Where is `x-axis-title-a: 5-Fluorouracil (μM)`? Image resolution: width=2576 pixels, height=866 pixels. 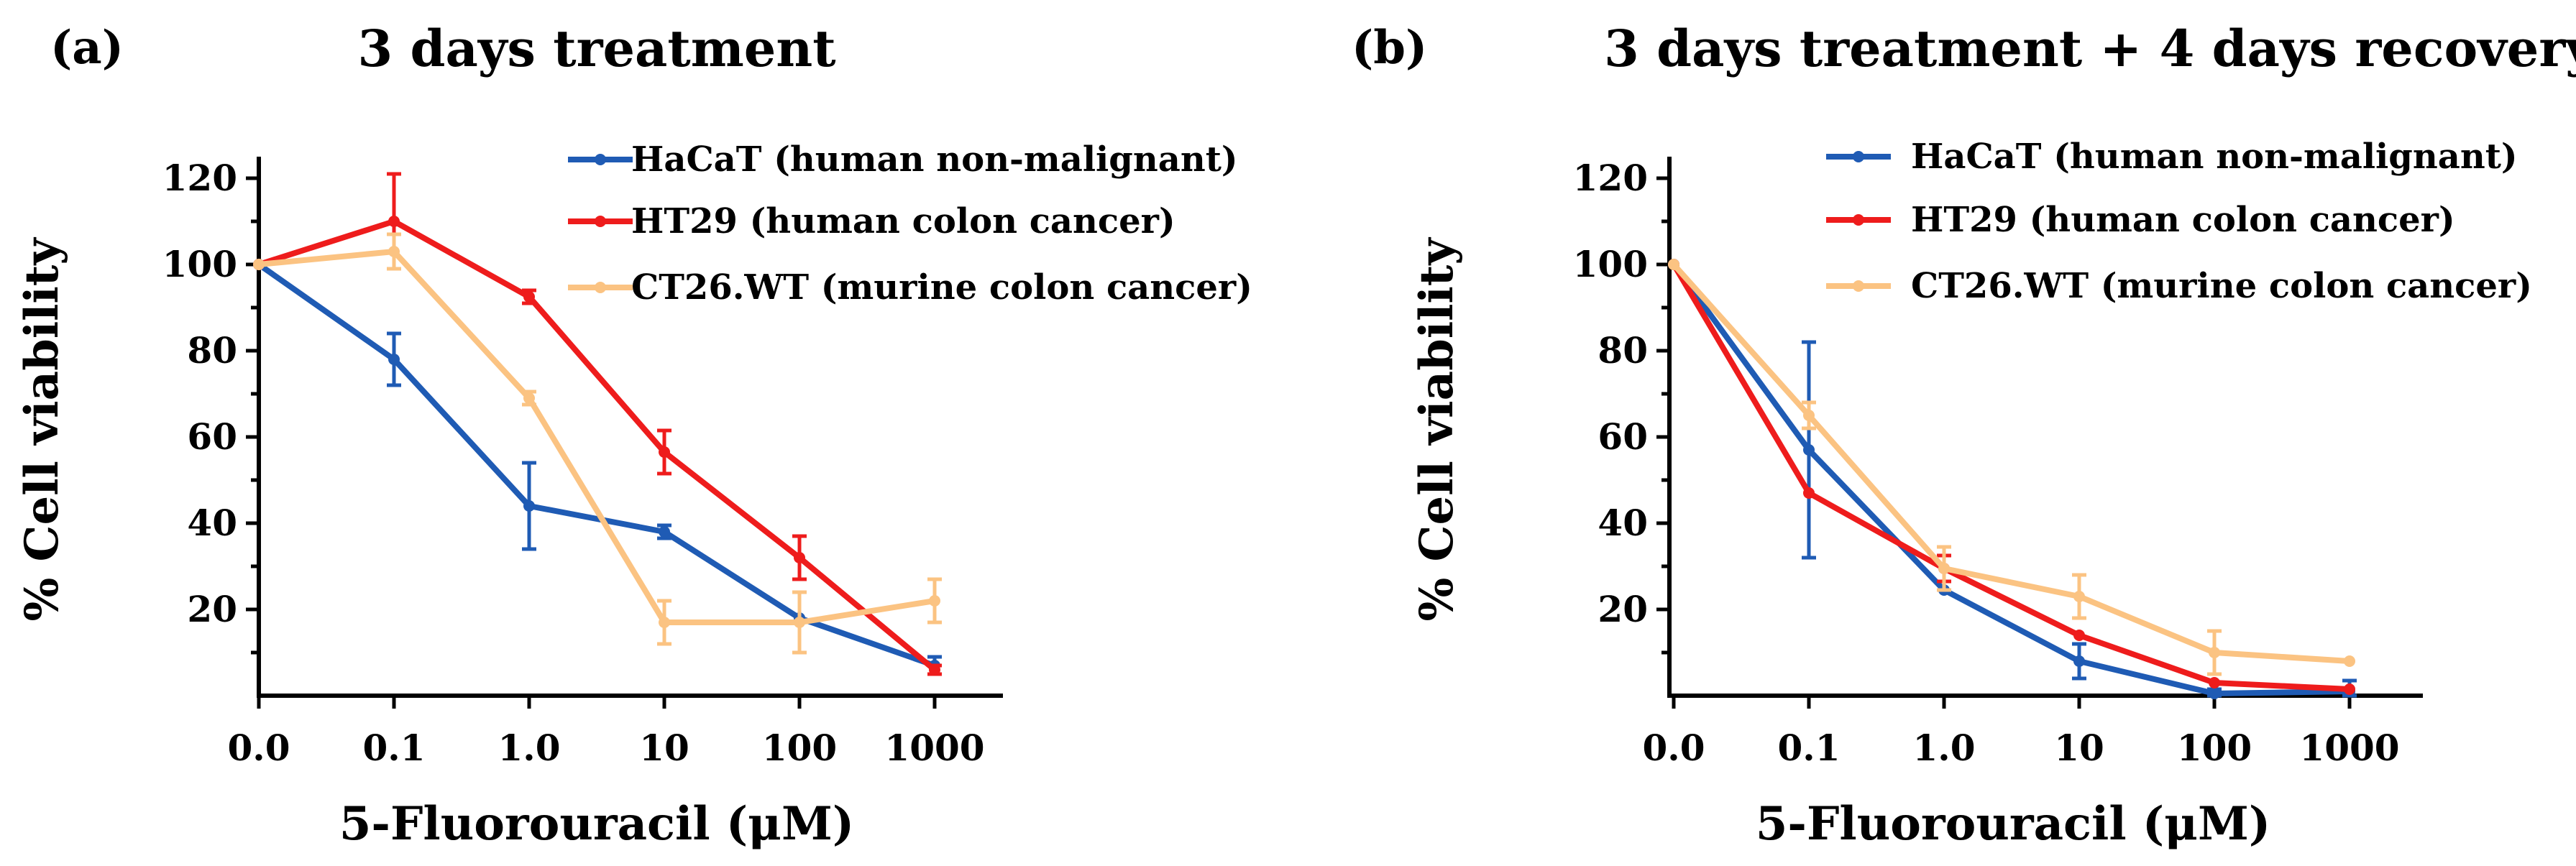
x-axis-title-a: 5-Fluorouracil (μM) is located at coordinates (596, 824).